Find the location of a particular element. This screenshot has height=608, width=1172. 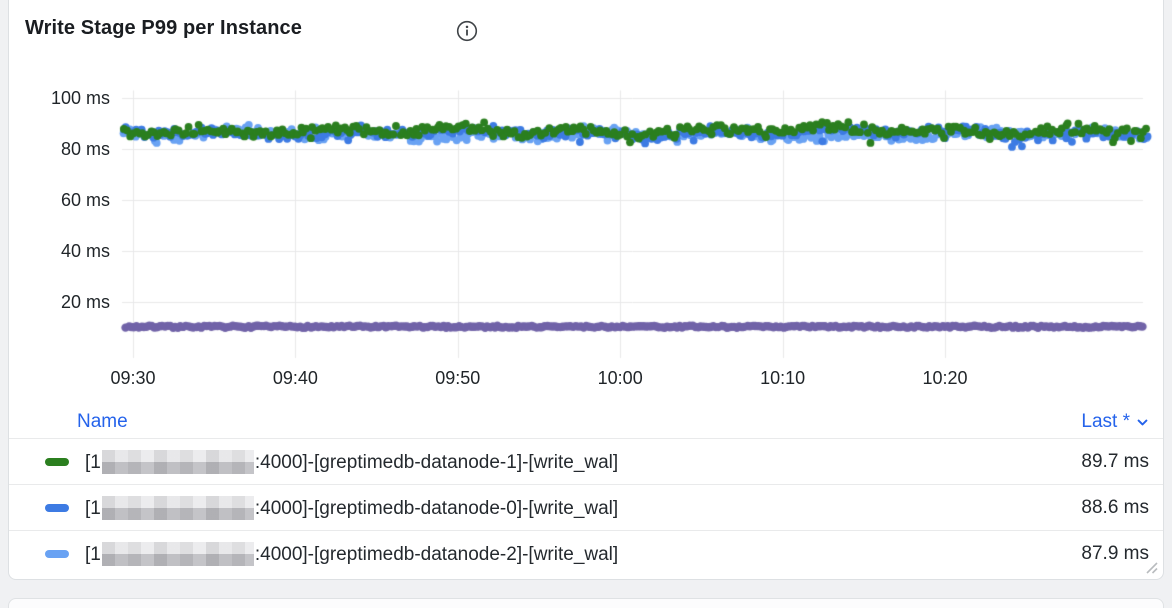

series-last-value: 88.6 ms is located at coordinates (1115, 507).